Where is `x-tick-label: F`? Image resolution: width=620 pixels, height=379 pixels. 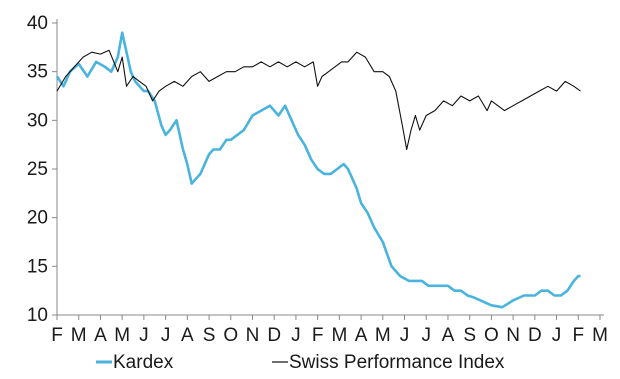
x-tick-label: F is located at coordinates (578, 335).